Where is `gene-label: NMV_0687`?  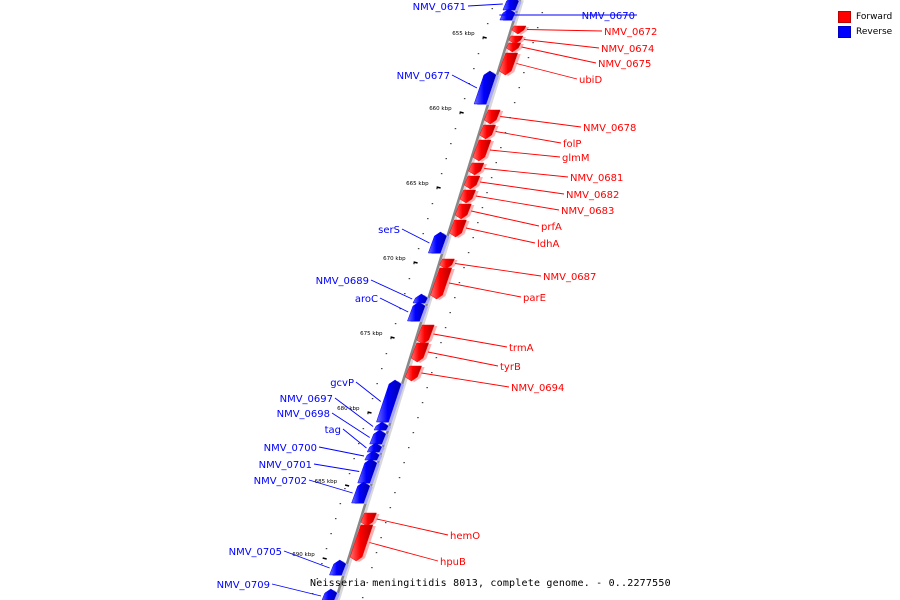
gene-label: NMV_0687 is located at coordinates (569, 277).